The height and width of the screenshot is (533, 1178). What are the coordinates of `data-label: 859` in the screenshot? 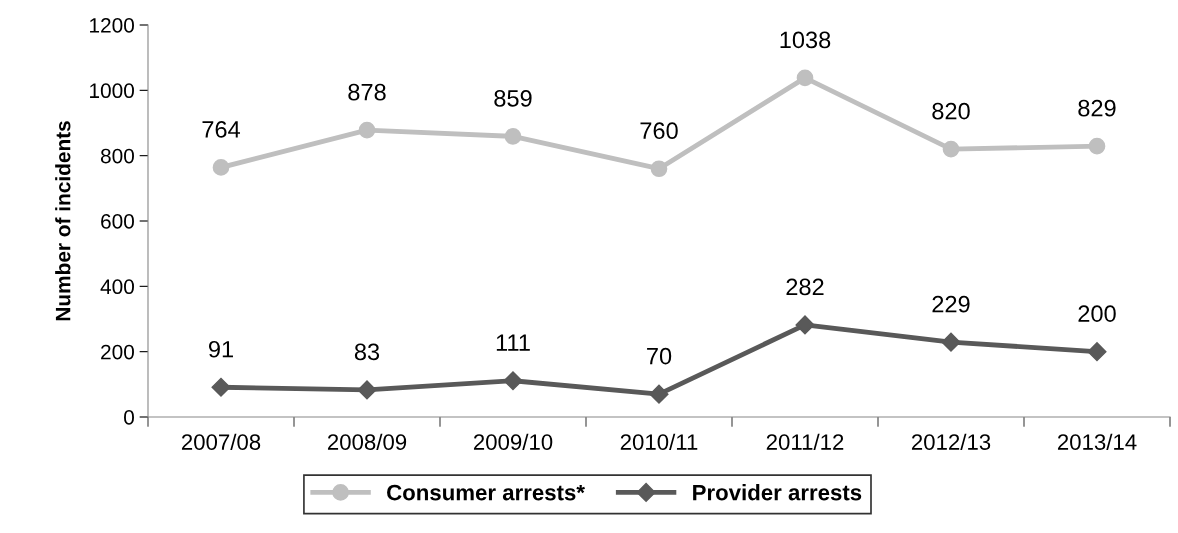 It's located at (513, 98).